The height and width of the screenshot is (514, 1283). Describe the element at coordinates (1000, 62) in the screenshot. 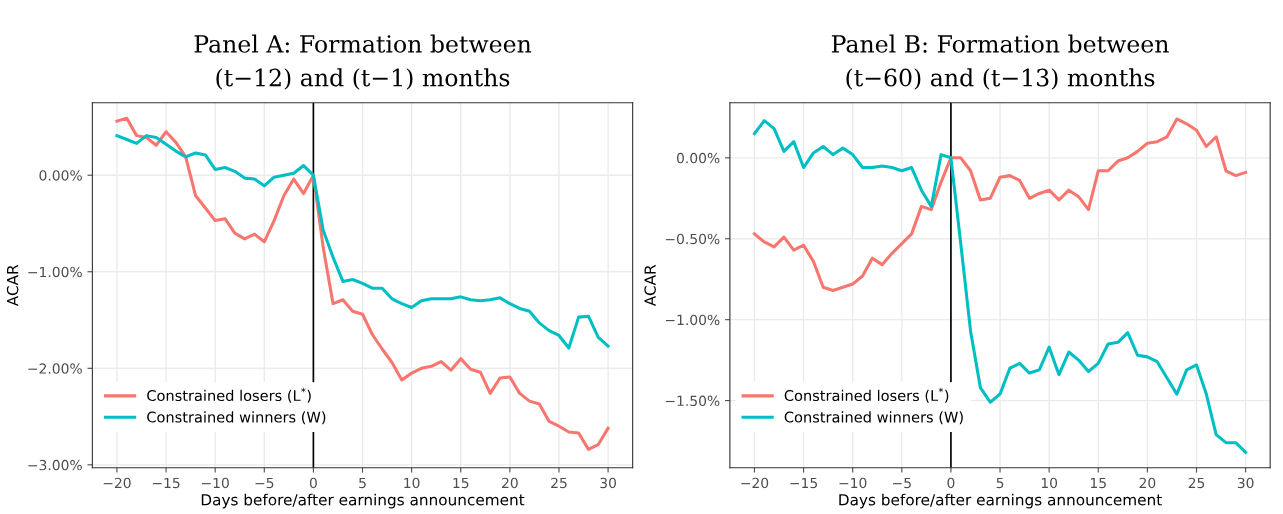

I see `chart-title: Panel B: Formation between (t−60) and (t−13) months` at that location.